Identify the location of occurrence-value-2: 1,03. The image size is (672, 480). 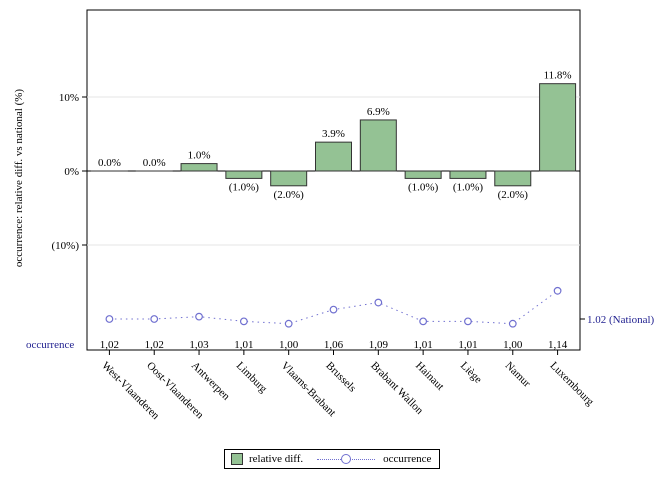
(199, 345).